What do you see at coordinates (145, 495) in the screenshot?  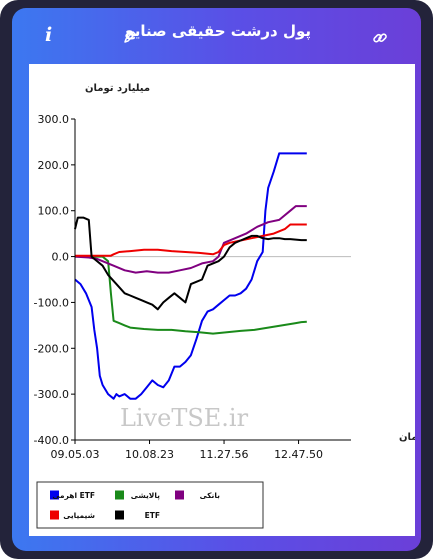 I see `legend-label: پالایشی` at bounding box center [145, 495].